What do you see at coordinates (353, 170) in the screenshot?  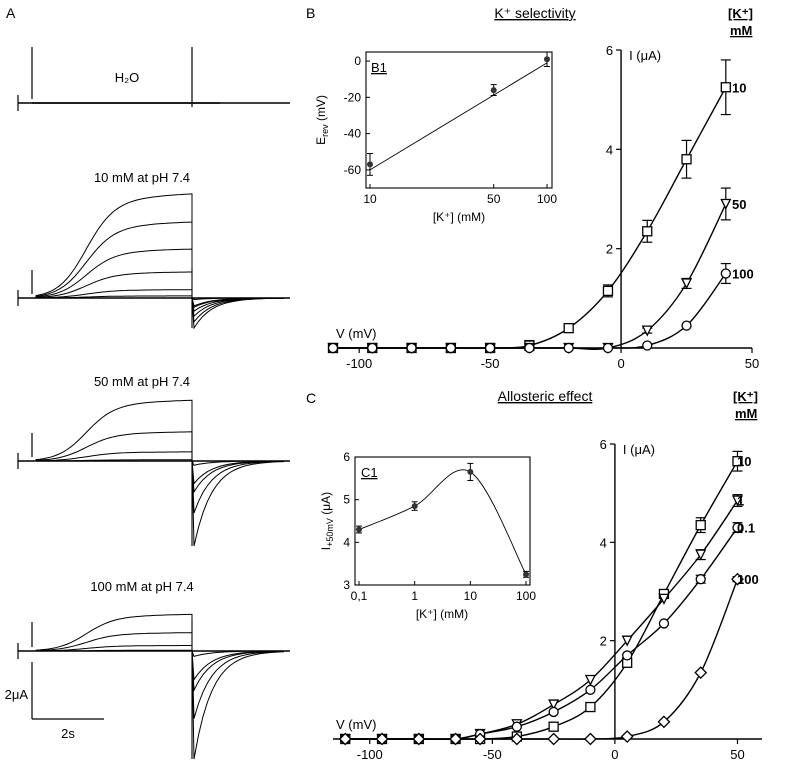 I see `y-tick-label: -60` at bounding box center [353, 170].